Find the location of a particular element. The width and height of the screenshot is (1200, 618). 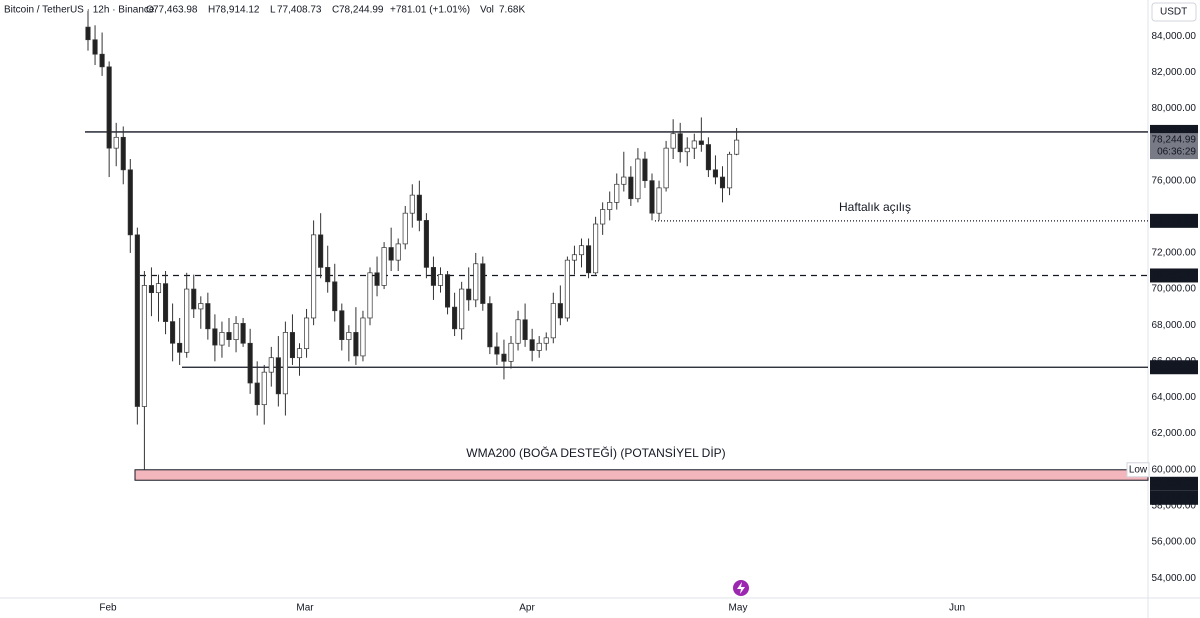

x-tick-label: Mar is located at coordinates (305, 608).